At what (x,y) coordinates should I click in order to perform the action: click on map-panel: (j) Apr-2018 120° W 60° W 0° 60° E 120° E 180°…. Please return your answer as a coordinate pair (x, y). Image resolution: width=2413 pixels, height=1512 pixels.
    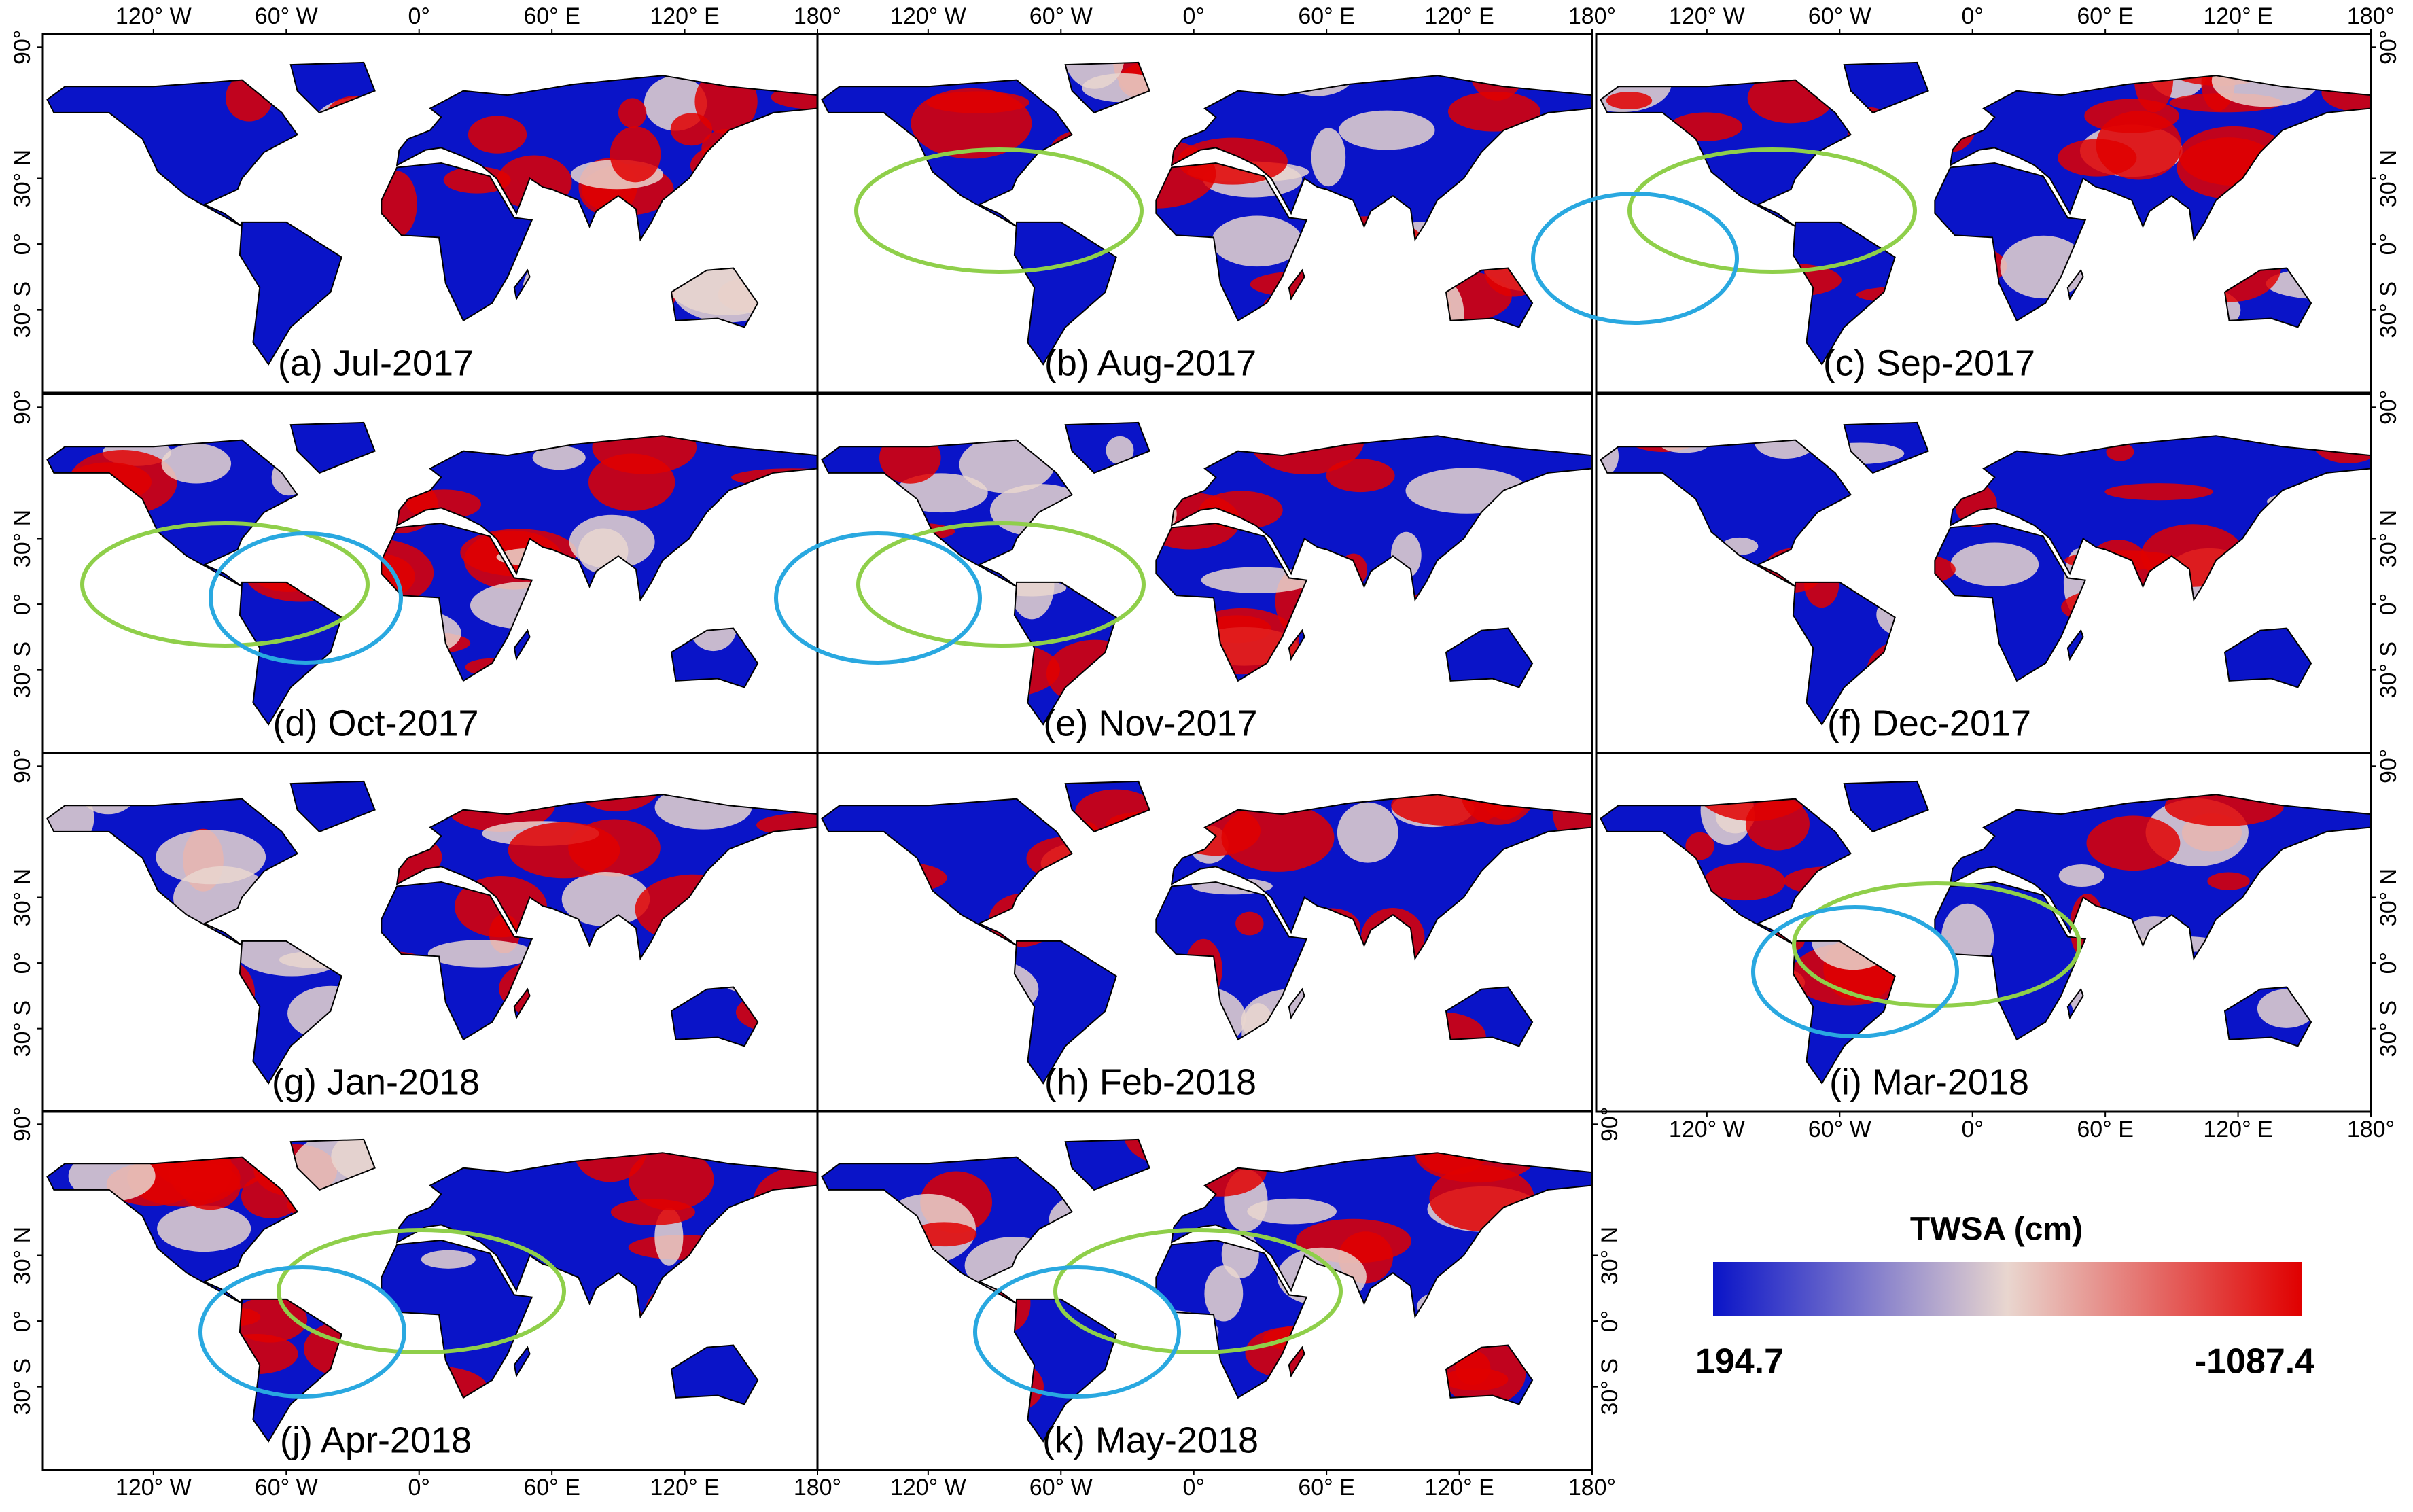
    Looking at the image, I should click on (425, 1303).